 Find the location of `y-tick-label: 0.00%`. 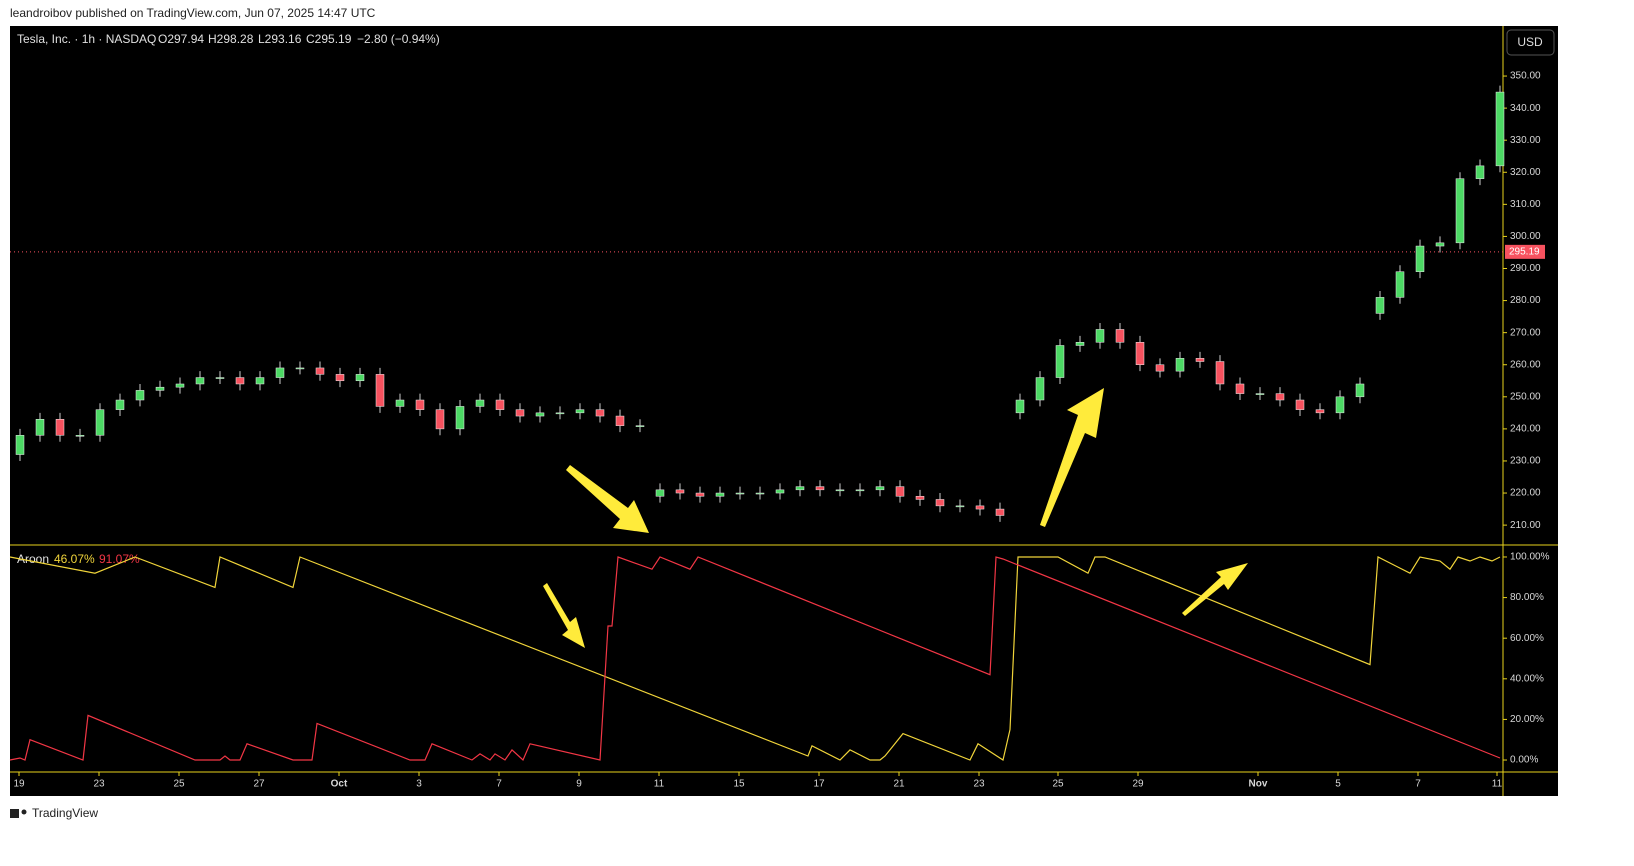

y-tick-label: 0.00% is located at coordinates (1524, 760).